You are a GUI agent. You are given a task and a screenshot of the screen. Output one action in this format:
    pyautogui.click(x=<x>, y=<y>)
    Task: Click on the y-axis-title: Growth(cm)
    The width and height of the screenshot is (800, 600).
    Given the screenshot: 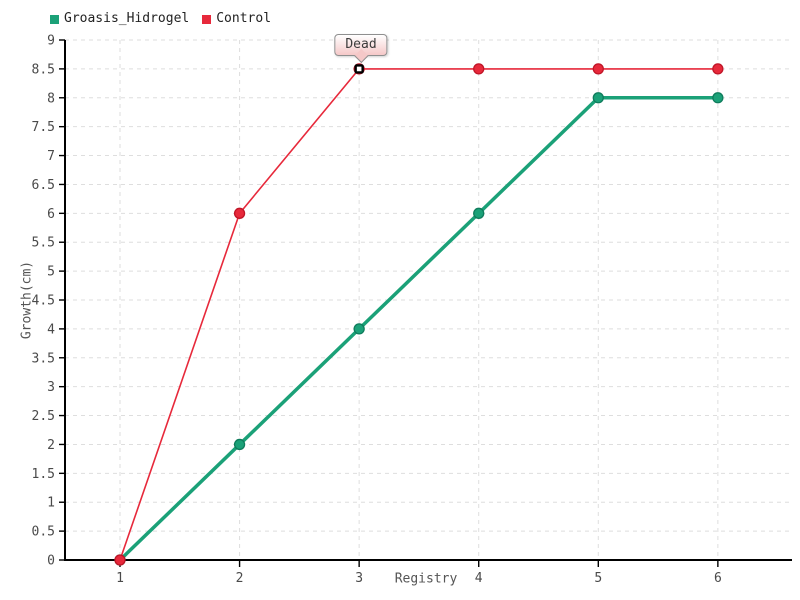 What is the action you would take?
    pyautogui.click(x=27, y=300)
    